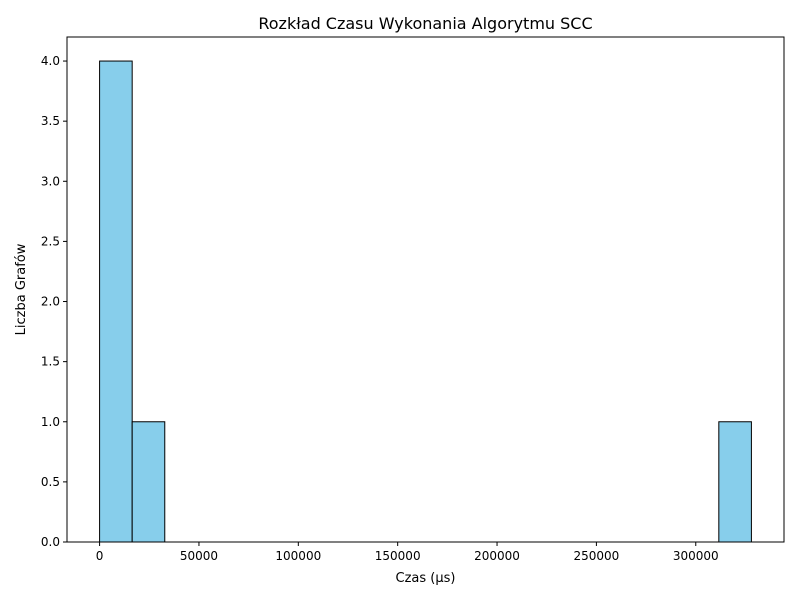 The width and height of the screenshot is (800, 600). I want to click on y-tick-label: 3.5, so click(50, 121).